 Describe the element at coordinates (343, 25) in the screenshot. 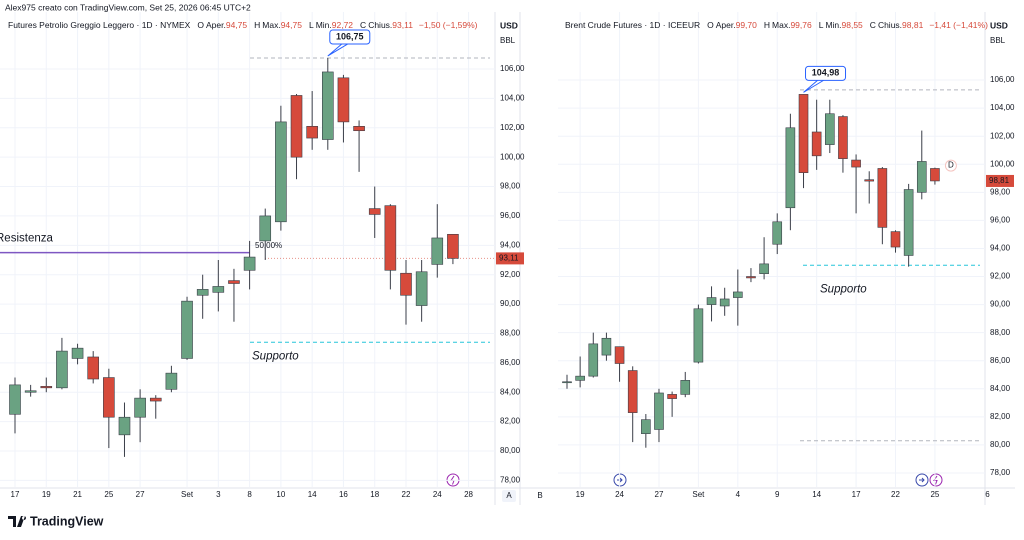

I see `legend-value: 92,72` at that location.